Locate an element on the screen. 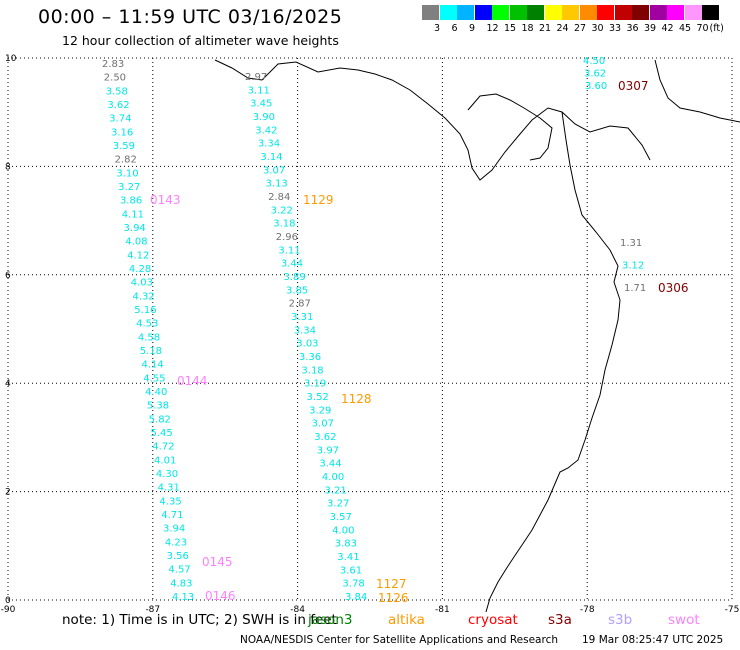 This screenshot has width=740, height=650. wave-height-value: 3.31 is located at coordinates (302, 317).